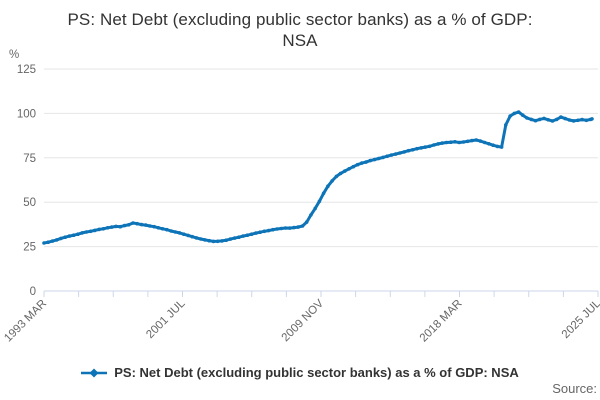 The width and height of the screenshot is (600, 400). Describe the element at coordinates (25, 321) in the screenshot. I see `x-axis-tick-label: 1993 MAR` at that location.